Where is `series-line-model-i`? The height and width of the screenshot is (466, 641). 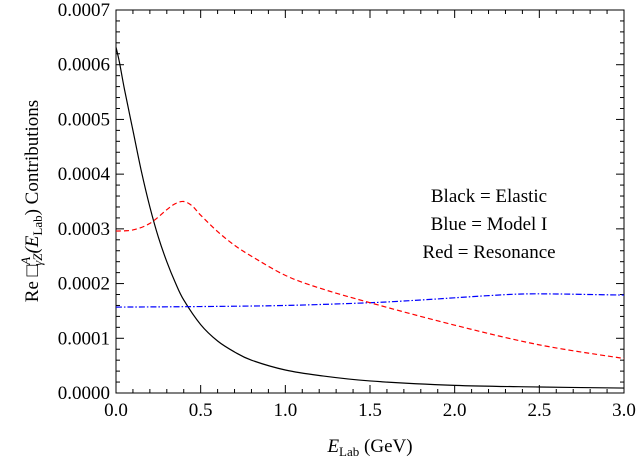 series-line-model-i is located at coordinates (370, 300).